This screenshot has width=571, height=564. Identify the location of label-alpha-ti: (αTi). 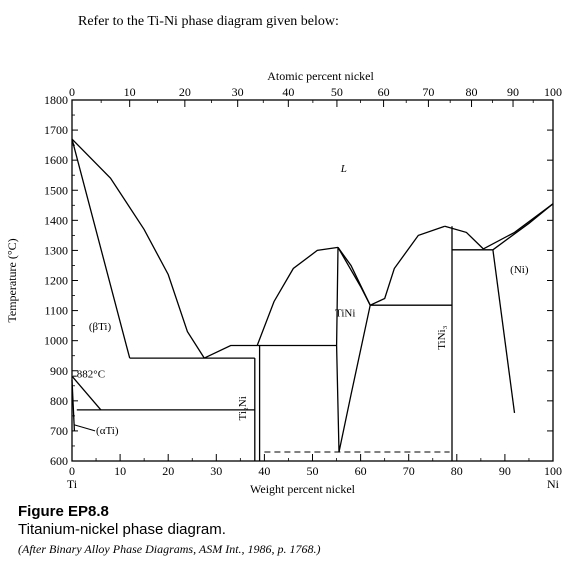
(107, 431).